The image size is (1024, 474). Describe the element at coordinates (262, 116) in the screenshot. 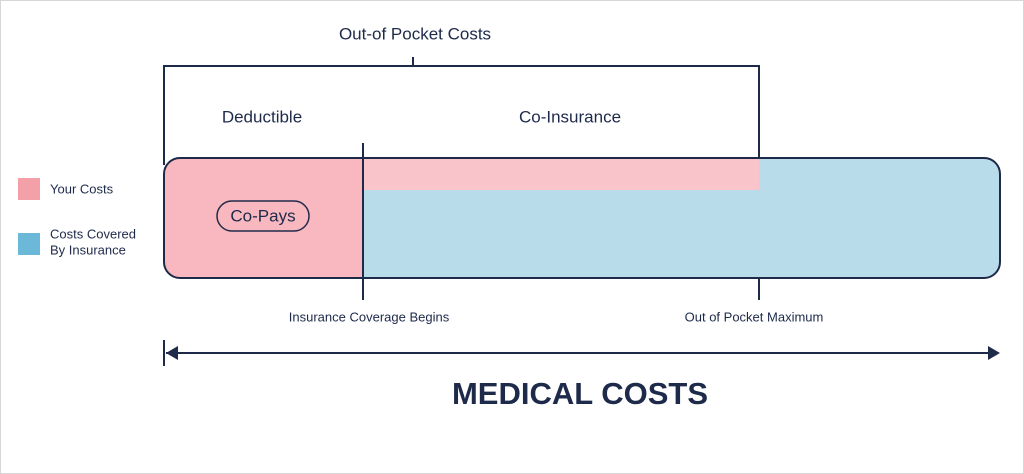

I see `phase-label: Deductible` at that location.